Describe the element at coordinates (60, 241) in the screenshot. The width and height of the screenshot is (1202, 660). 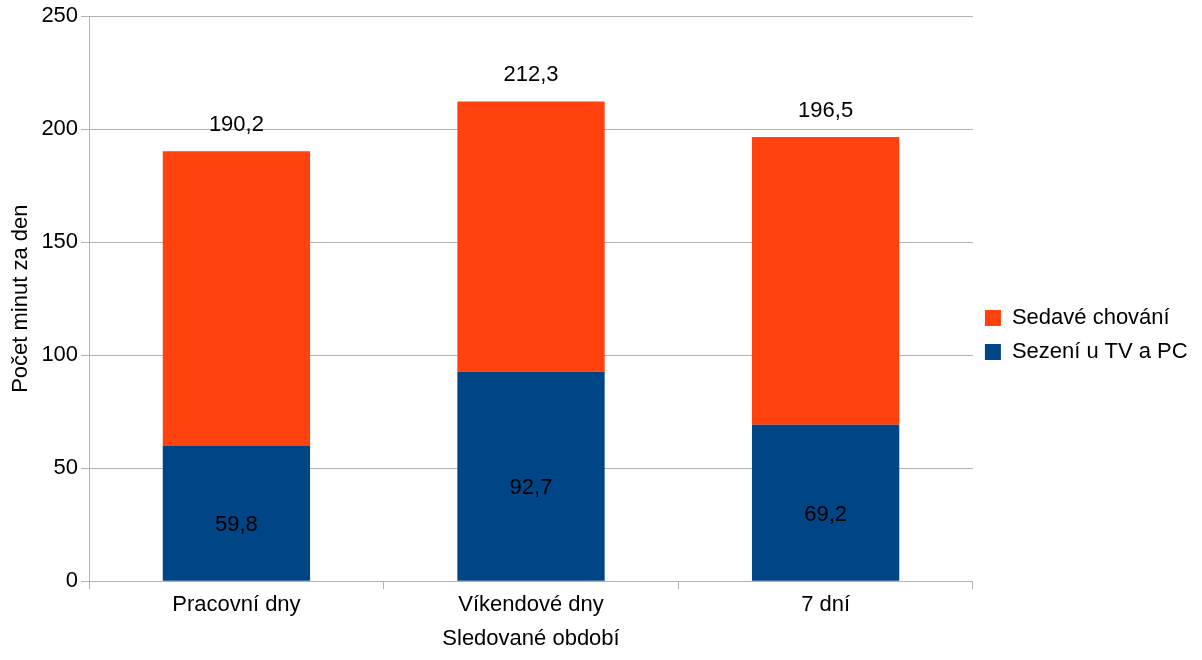
I see `y-tick-label: 150` at that location.